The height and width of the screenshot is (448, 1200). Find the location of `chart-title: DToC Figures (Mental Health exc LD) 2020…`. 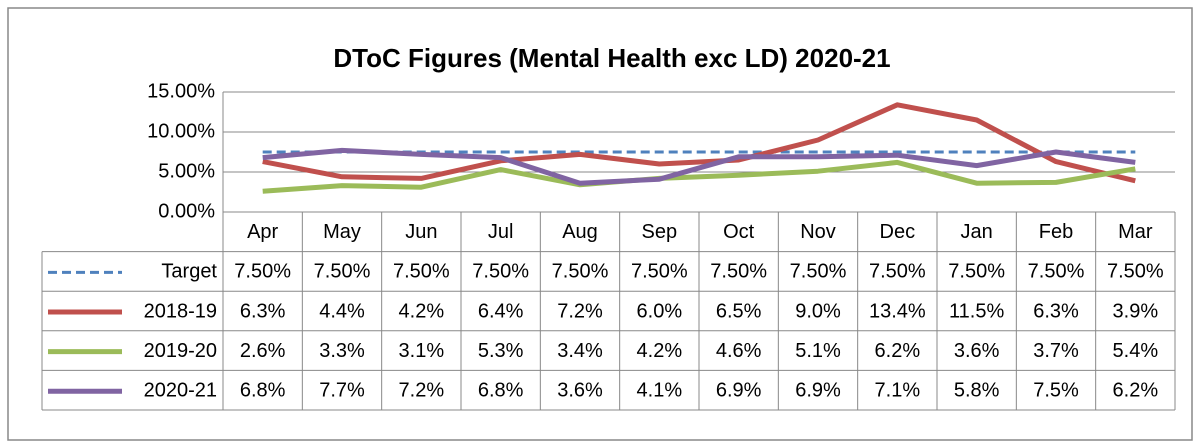

chart-title: DToC Figures (Mental Health exc LD) 2020… is located at coordinates (611, 58).